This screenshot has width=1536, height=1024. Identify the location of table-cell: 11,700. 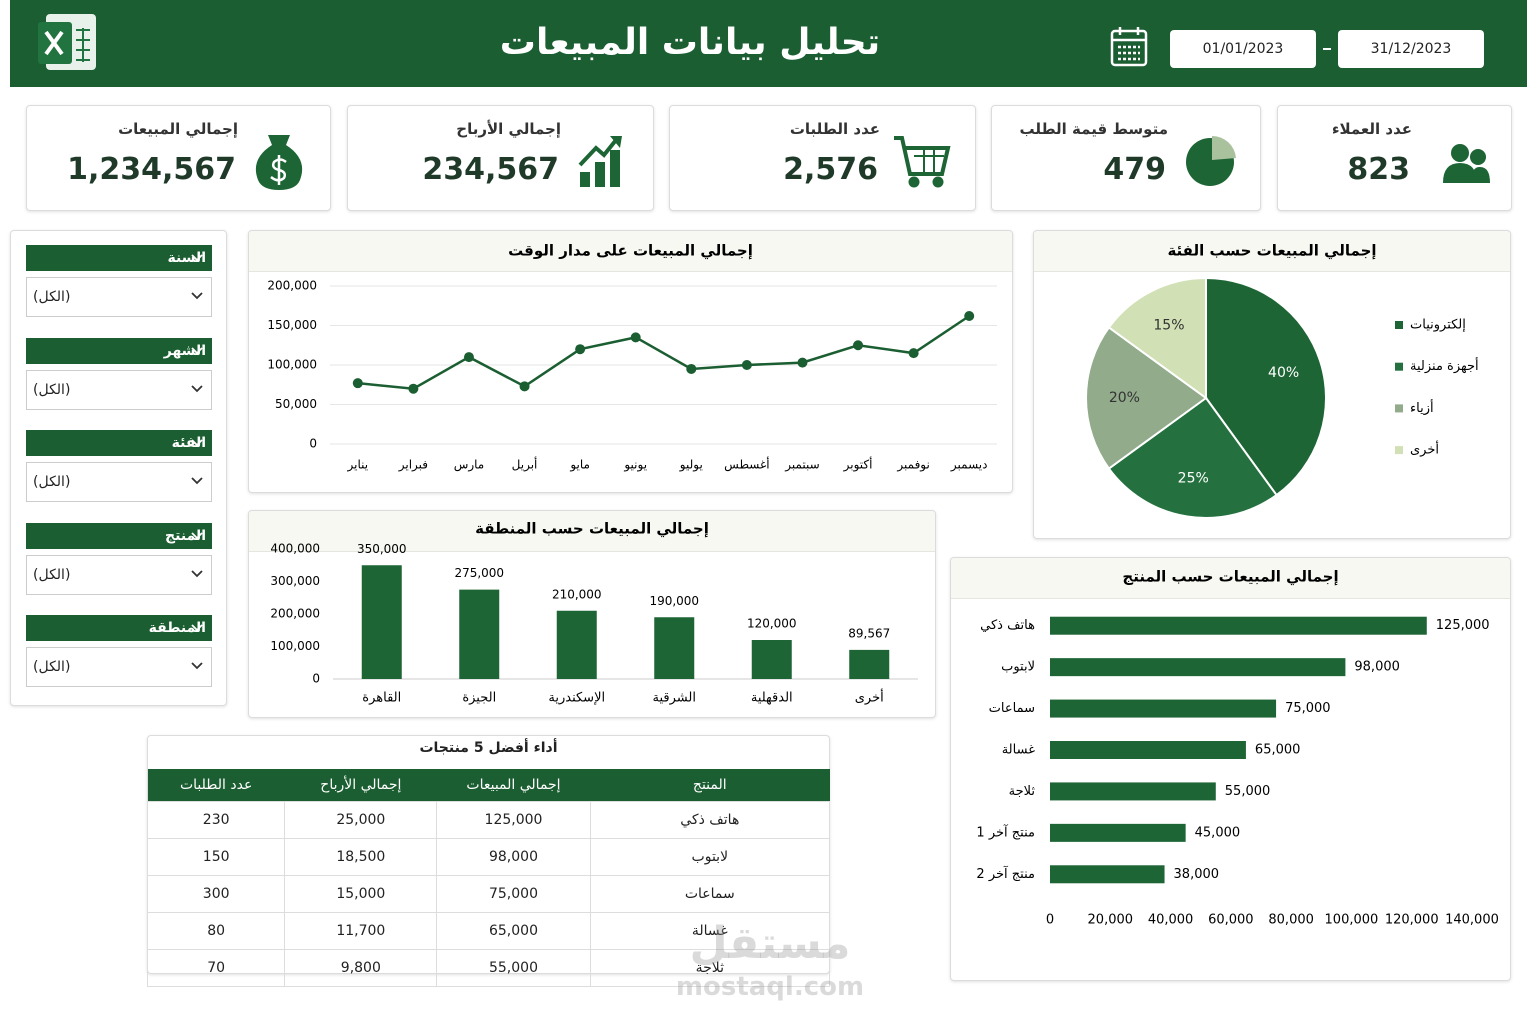
(361, 931).